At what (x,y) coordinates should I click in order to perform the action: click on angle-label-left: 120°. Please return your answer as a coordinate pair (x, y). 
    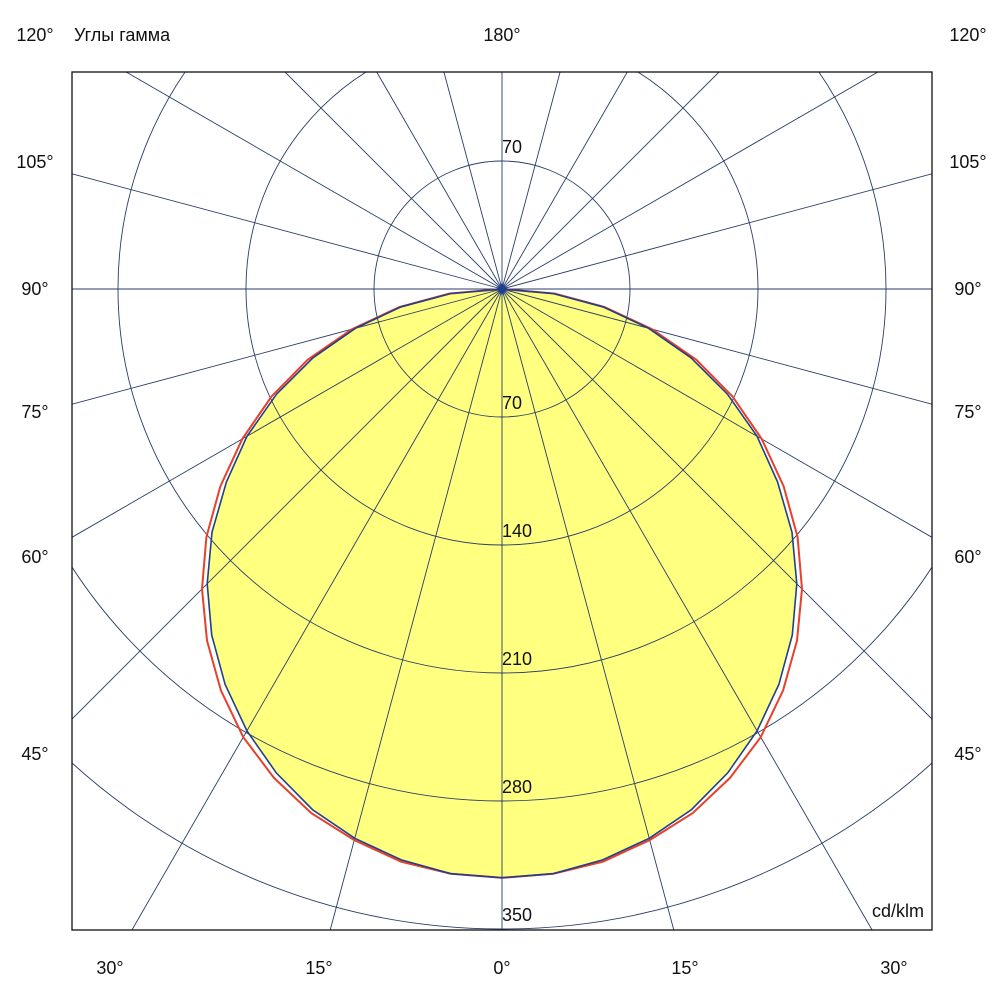
    Looking at the image, I should click on (34, 35).